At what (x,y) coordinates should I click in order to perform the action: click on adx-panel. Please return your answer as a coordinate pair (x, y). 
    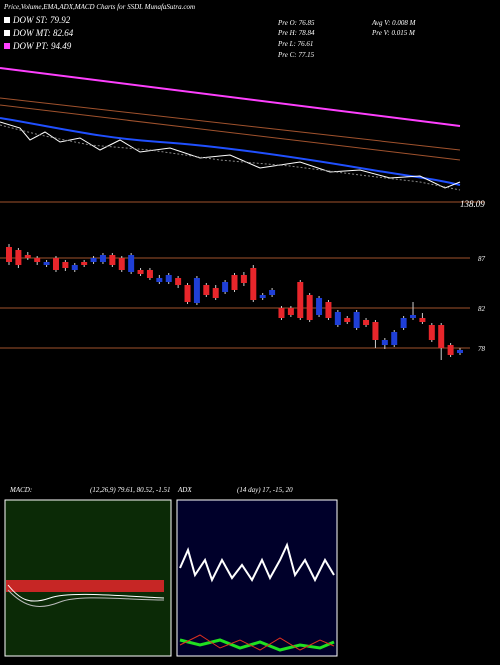
    Looking at the image, I should click on (257, 578).